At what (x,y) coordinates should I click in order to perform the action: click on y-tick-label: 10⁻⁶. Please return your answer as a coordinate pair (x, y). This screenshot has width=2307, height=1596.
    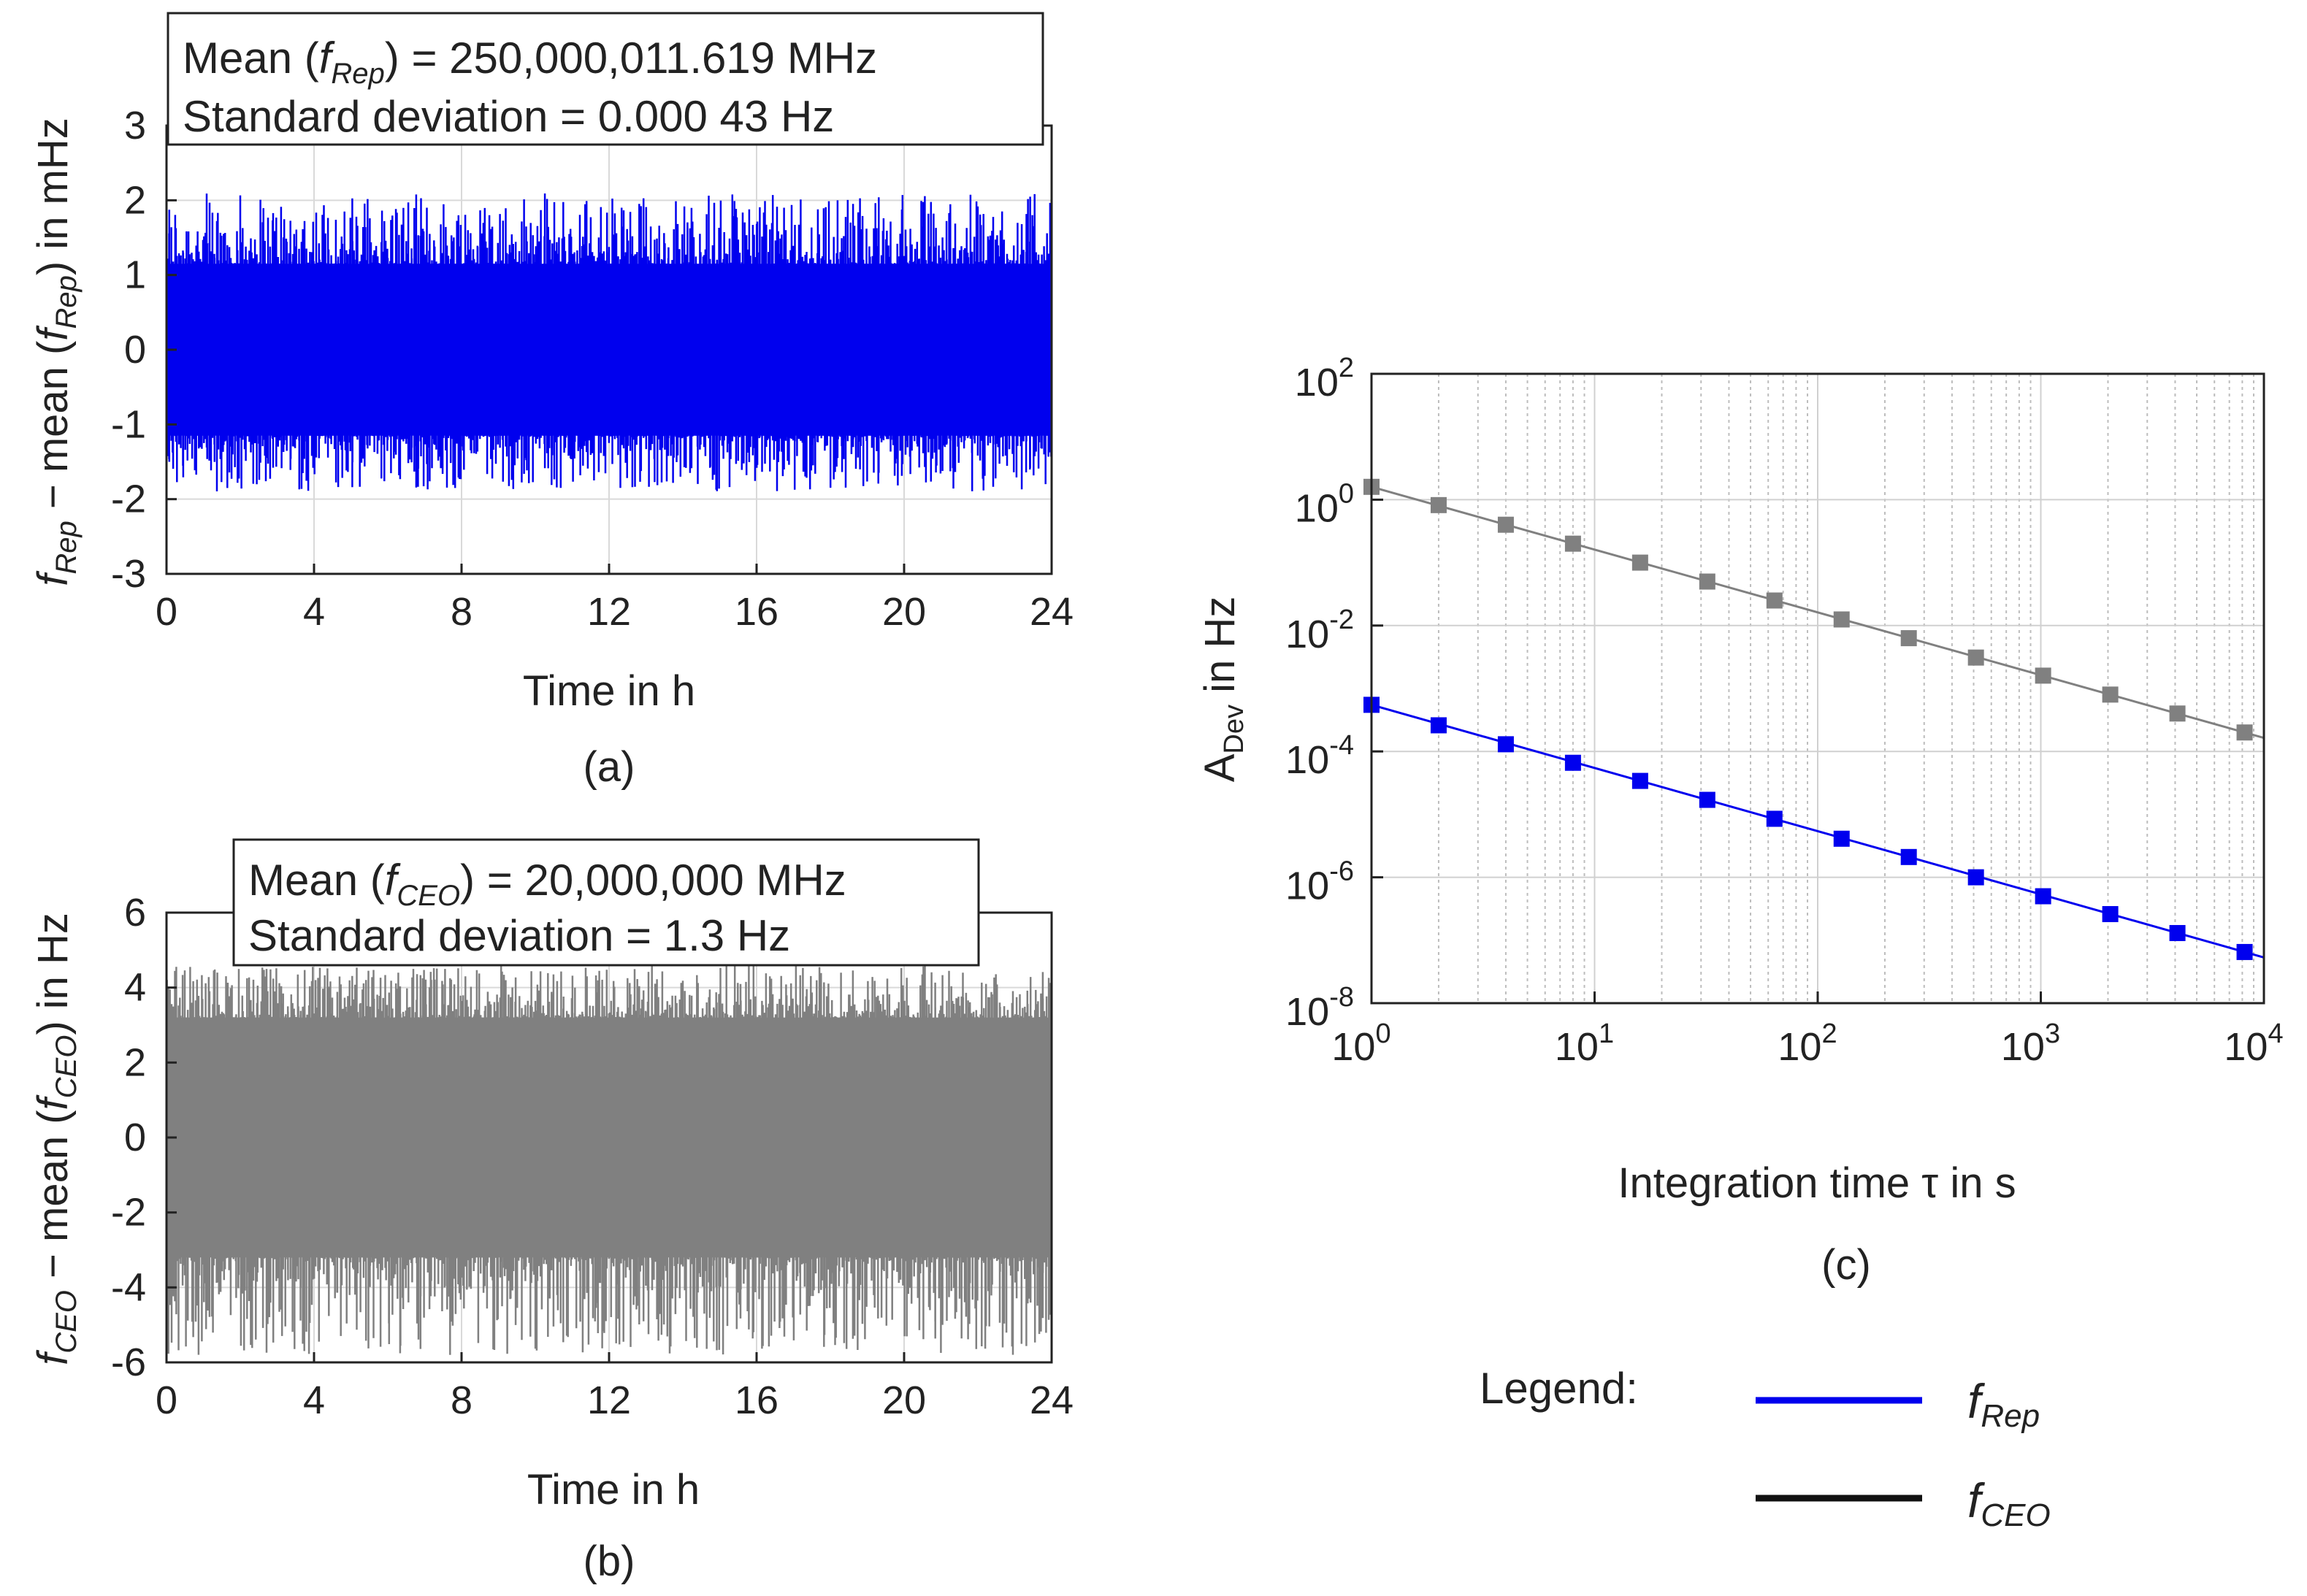
    Looking at the image, I should click on (1319, 882).